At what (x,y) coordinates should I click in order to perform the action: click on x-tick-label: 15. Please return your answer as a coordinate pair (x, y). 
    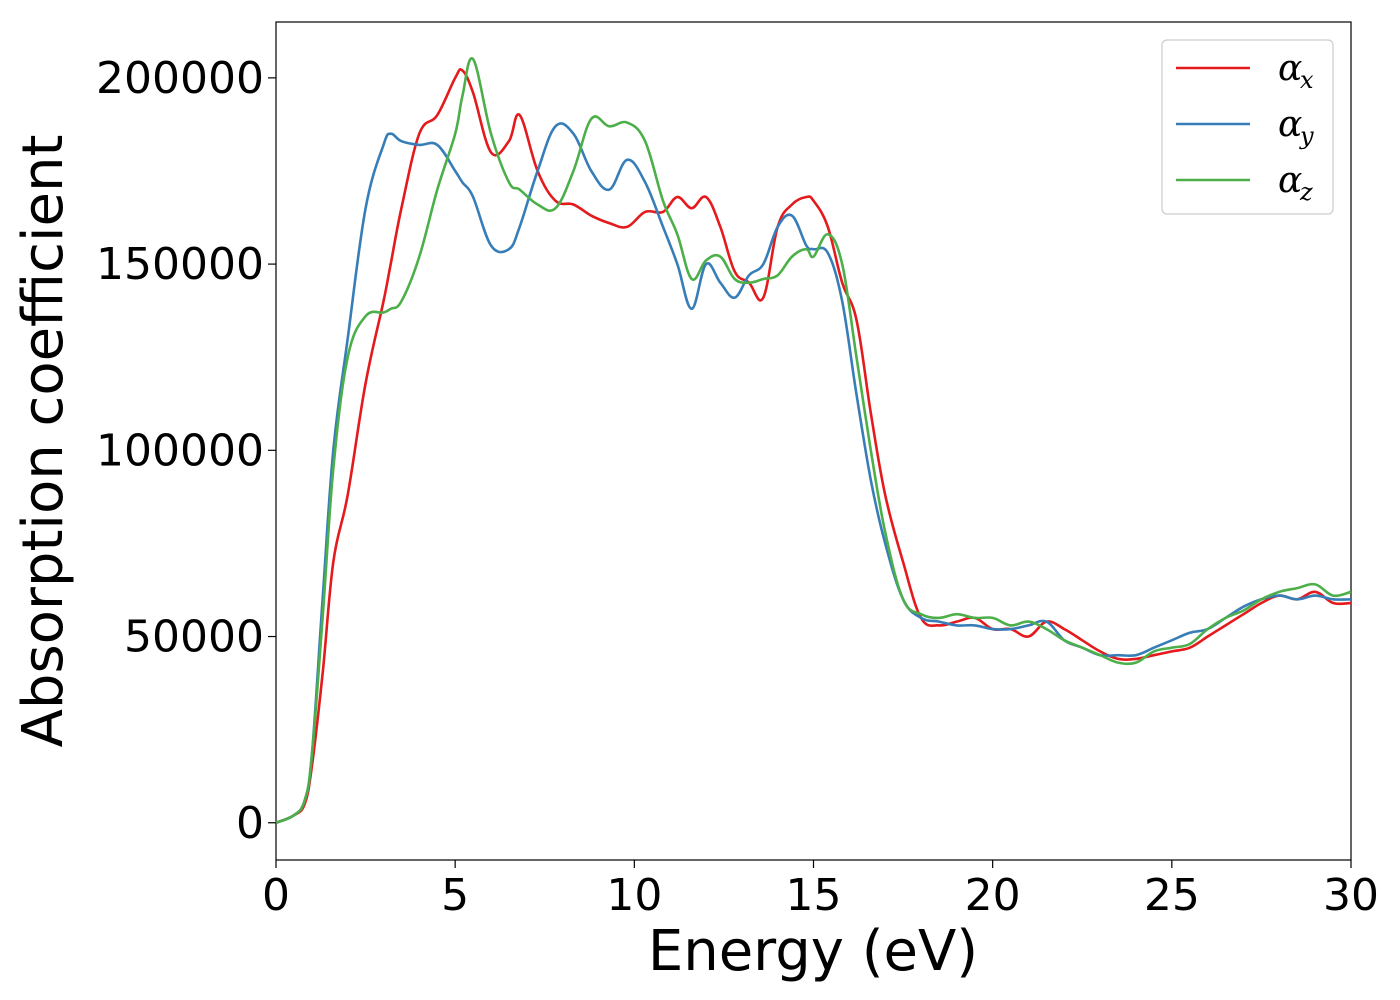
    Looking at the image, I should click on (814, 895).